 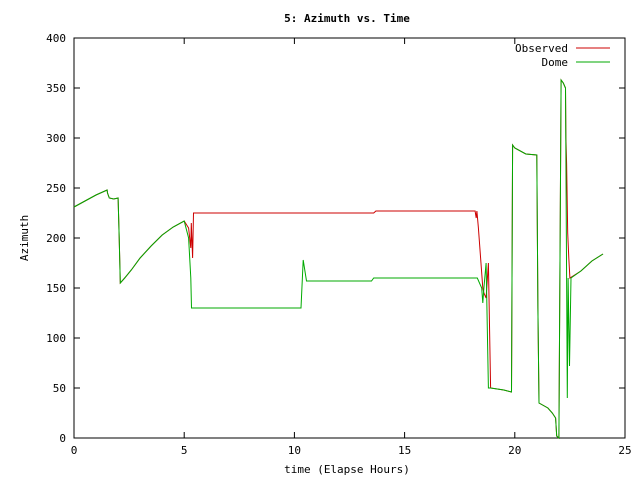 I want to click on y-tick-label: 300, so click(x=56, y=138).